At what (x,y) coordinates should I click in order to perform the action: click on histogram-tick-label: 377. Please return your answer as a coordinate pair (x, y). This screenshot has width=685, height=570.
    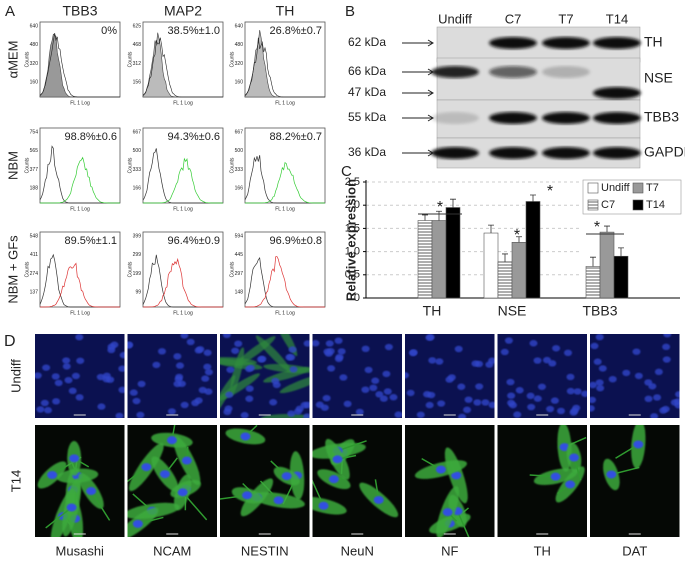
    Looking at the image, I should click on (34, 170).